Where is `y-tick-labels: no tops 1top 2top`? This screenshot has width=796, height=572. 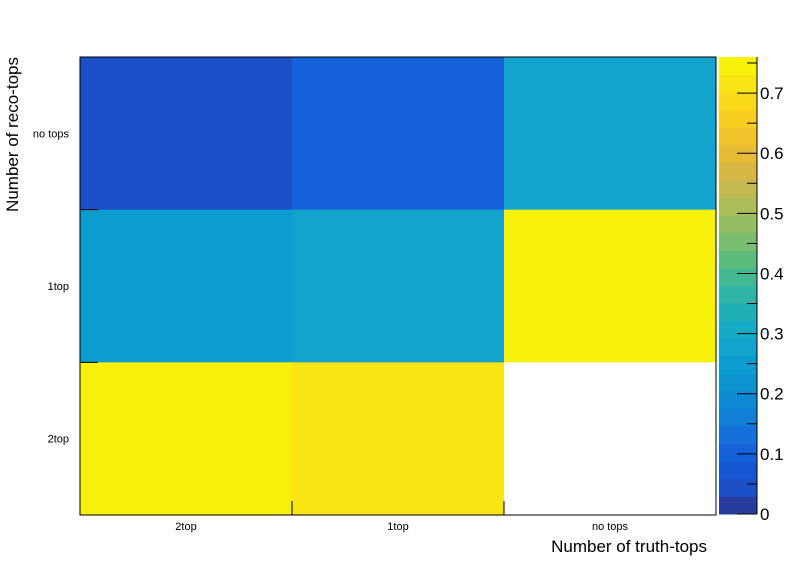 y-tick-labels: no tops 1top 2top is located at coordinates (51, 286).